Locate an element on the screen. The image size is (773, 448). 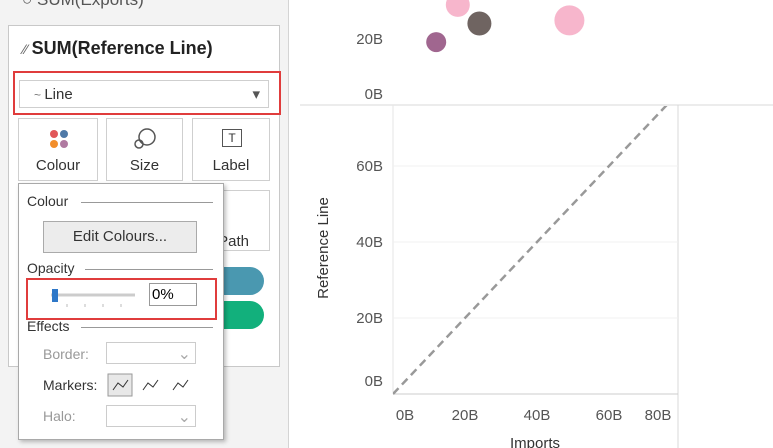
opacity-slider is located at coordinates (92, 297).